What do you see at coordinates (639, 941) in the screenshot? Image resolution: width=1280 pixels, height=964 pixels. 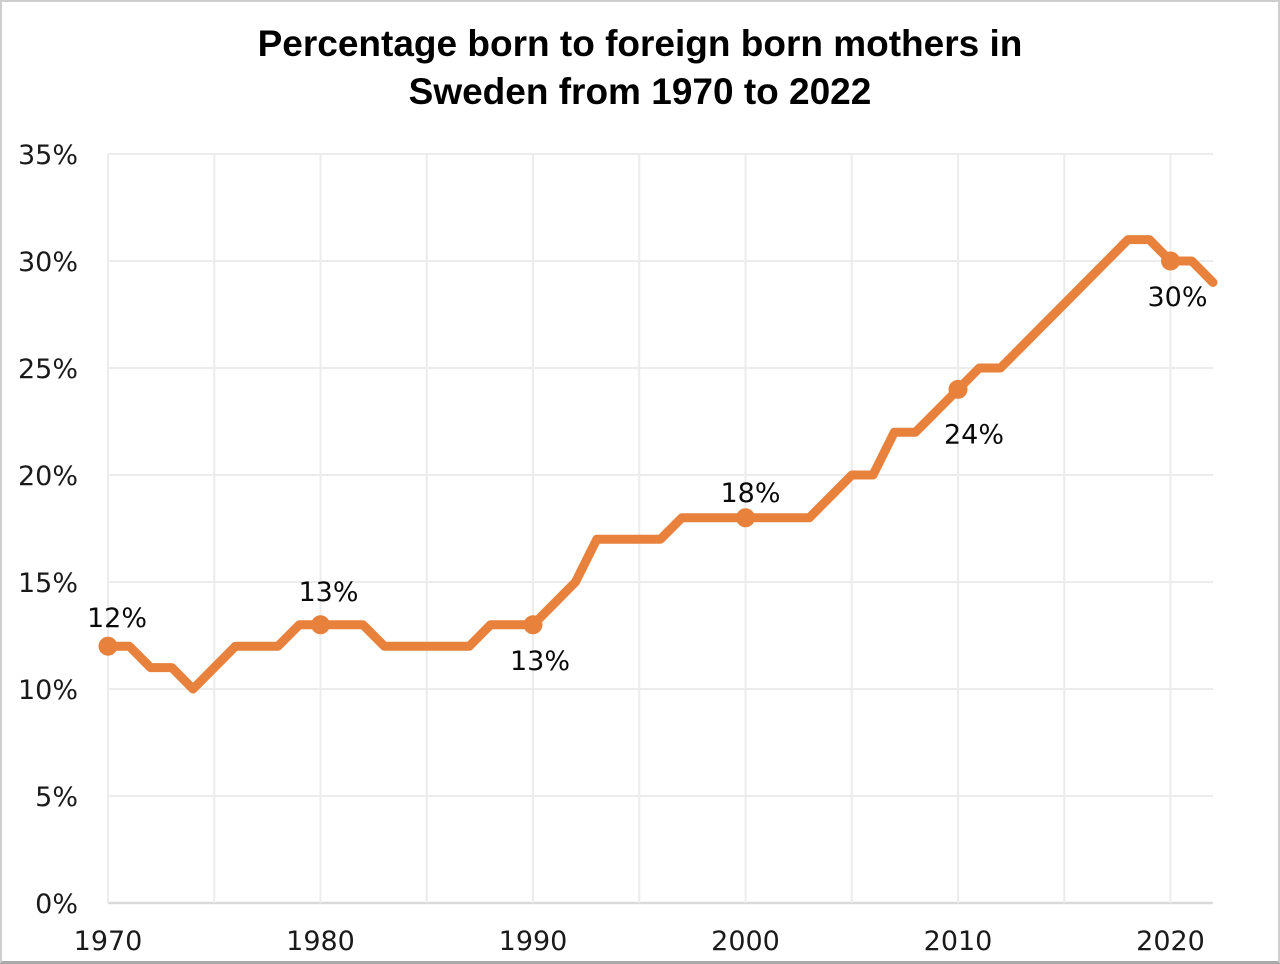 I see `x-axis-labels: 1970 1980 1990 2000 2010 2020` at bounding box center [639, 941].